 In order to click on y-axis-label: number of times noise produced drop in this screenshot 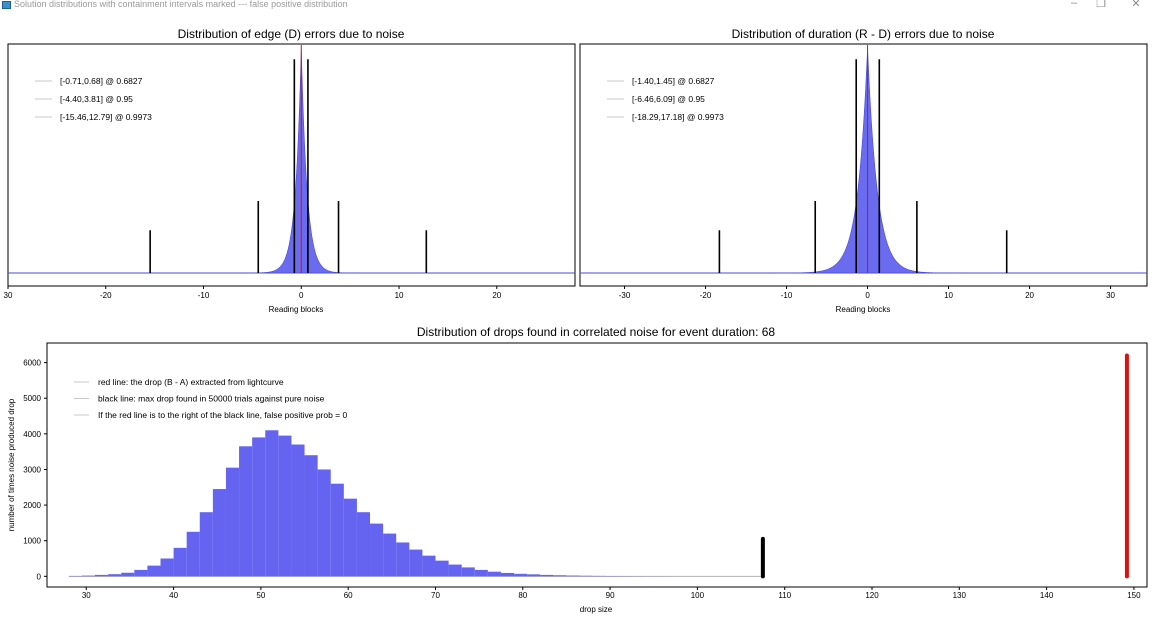, I will do `click(11, 464)`.